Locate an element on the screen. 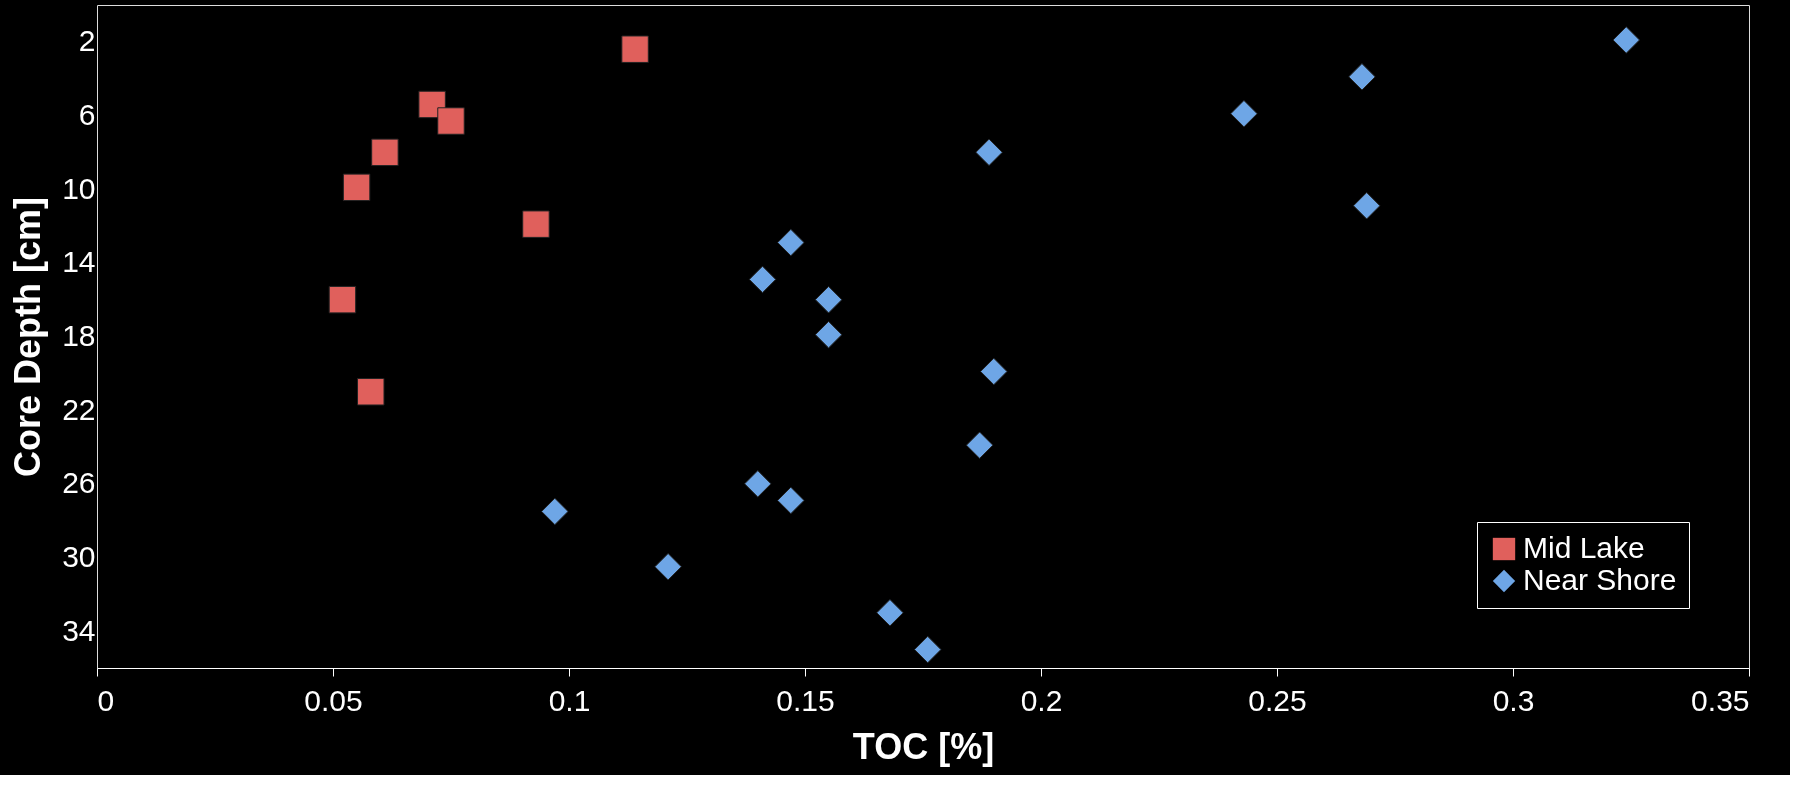 The image size is (1804, 785). y-tick-label: 2 is located at coordinates (87, 41).